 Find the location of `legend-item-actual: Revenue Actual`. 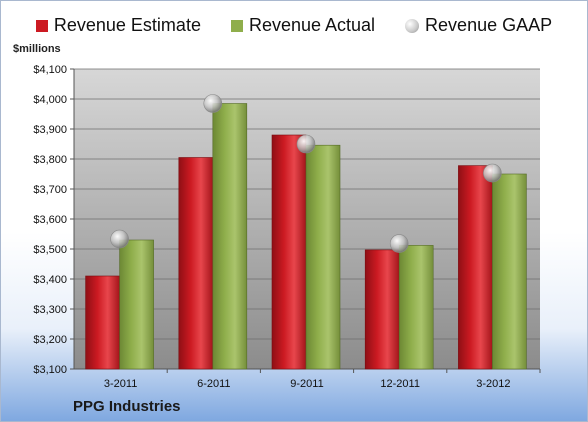

legend-item-actual: Revenue Actual is located at coordinates (303, 25).